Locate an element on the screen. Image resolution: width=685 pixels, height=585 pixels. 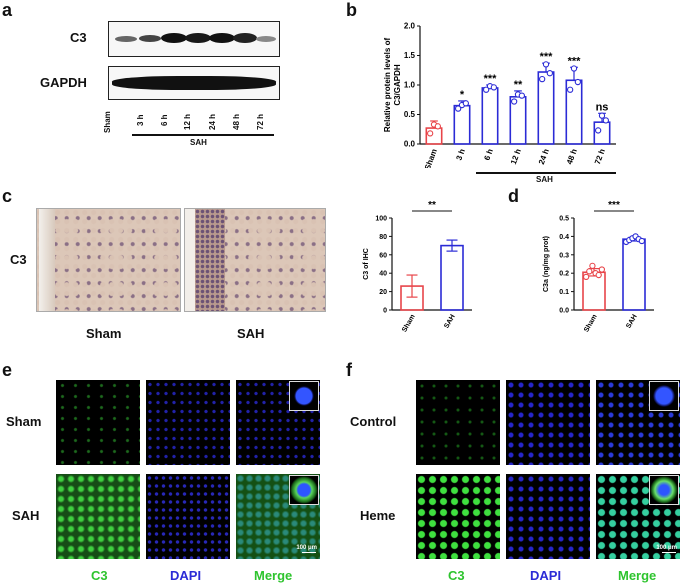
lane-label: 24 h is located at coordinates (212, 121).